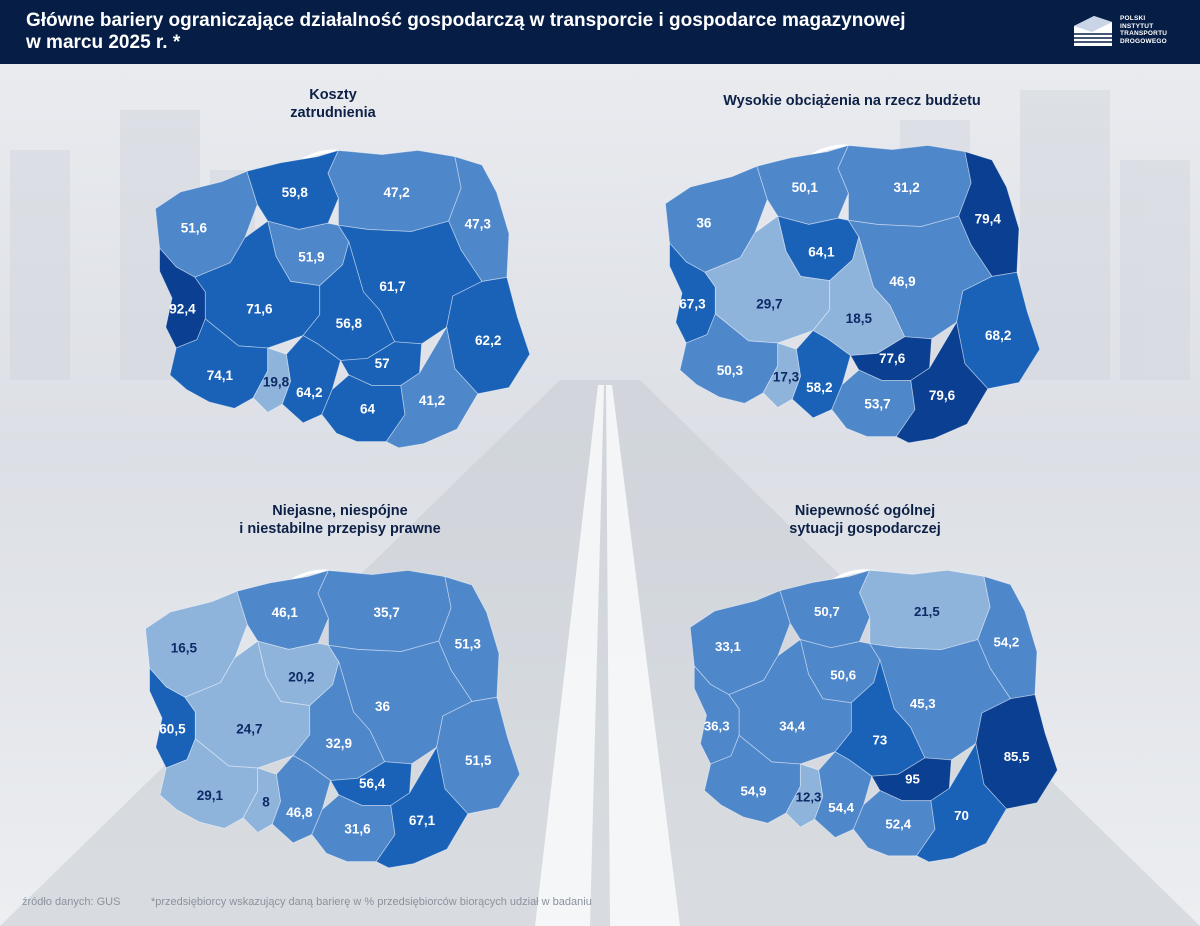 The image size is (1200, 926). I want to click on title-line-2: w marcu 2025 r. *, so click(103, 42).